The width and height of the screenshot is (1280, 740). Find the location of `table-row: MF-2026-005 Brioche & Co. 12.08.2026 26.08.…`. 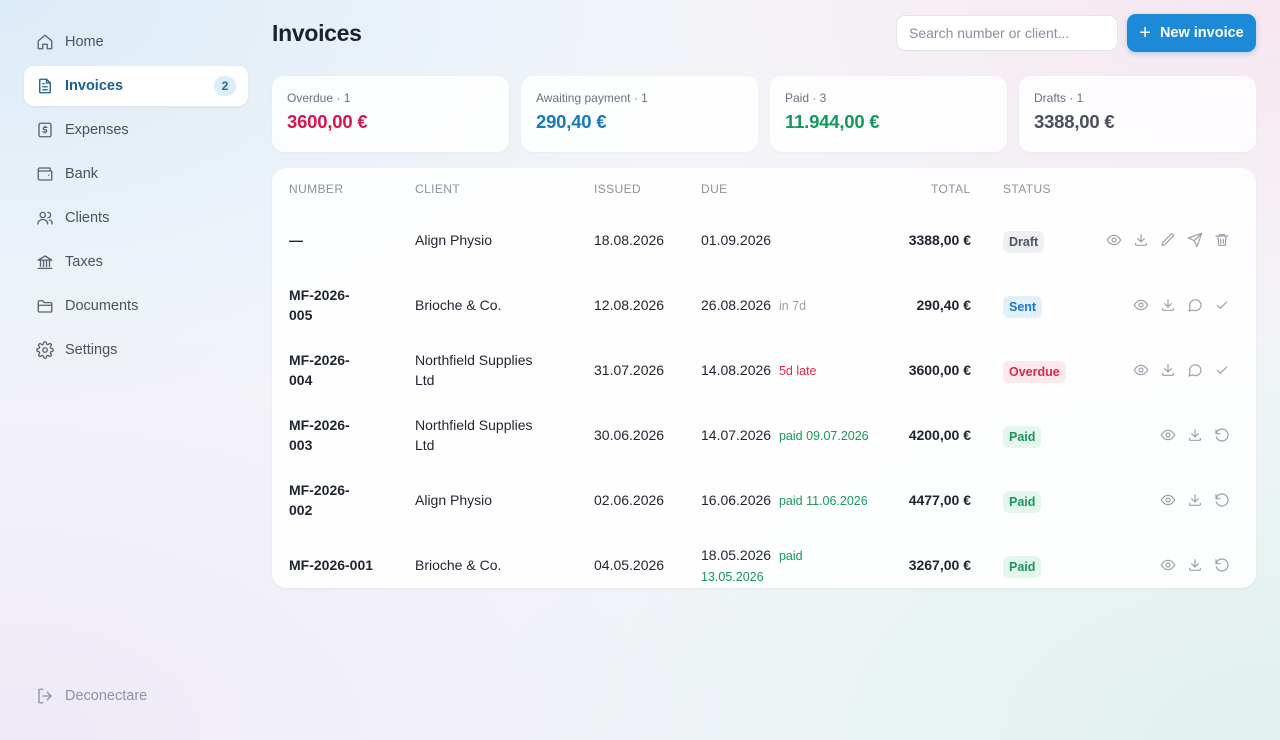

table-row: MF-2026-005 Brioche & Co. 12.08.2026 26.08.… is located at coordinates (764, 305).